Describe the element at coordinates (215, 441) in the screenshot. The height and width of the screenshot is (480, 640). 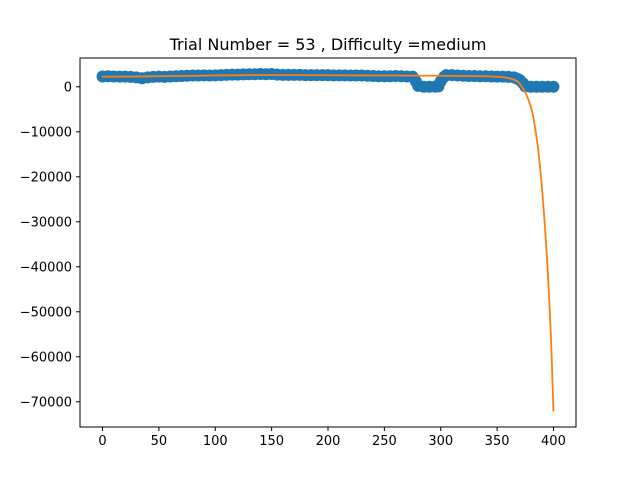
I see `x-tick-label: 100` at that location.